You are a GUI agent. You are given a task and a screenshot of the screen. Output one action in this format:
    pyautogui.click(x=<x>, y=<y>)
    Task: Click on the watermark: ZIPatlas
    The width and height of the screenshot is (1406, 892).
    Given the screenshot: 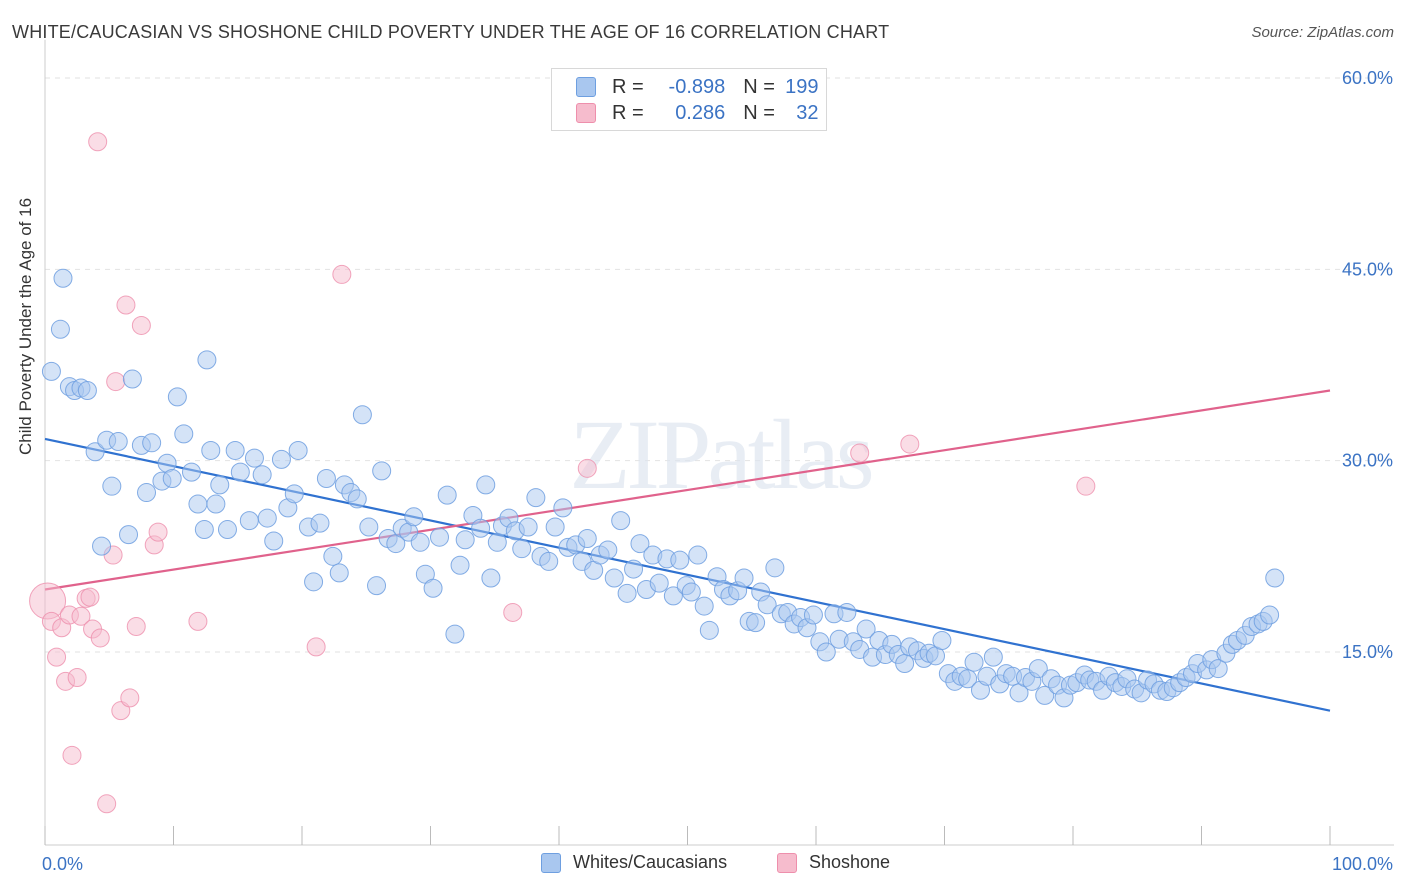 What is the action you would take?
    pyautogui.click(x=720, y=454)
    